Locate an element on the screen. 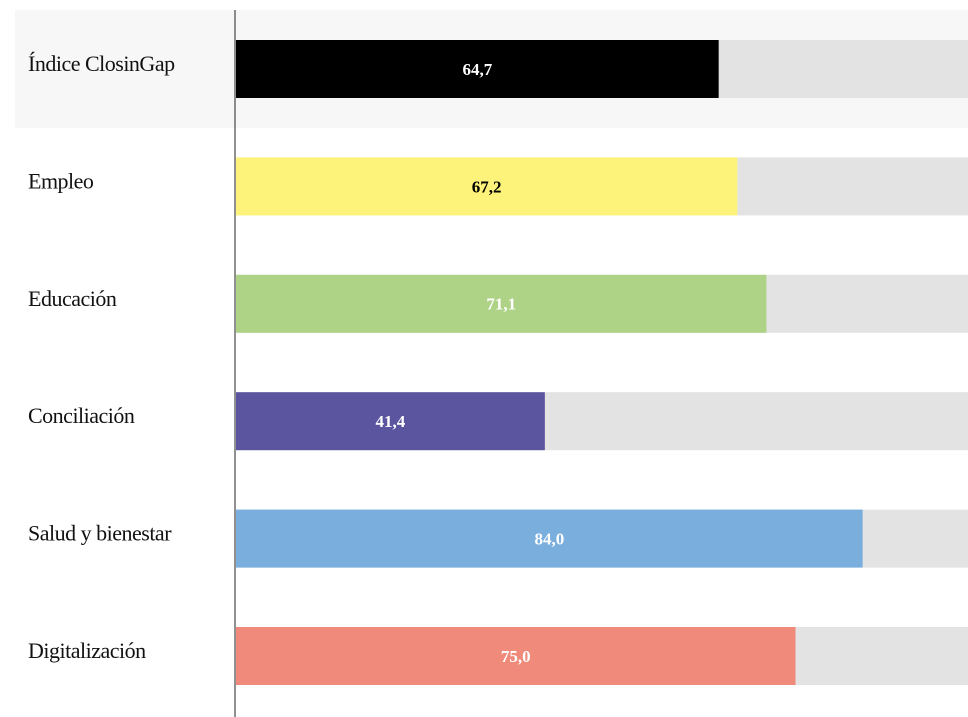 The width and height of the screenshot is (968, 717). category-label: Digitalización is located at coordinates (87, 650).